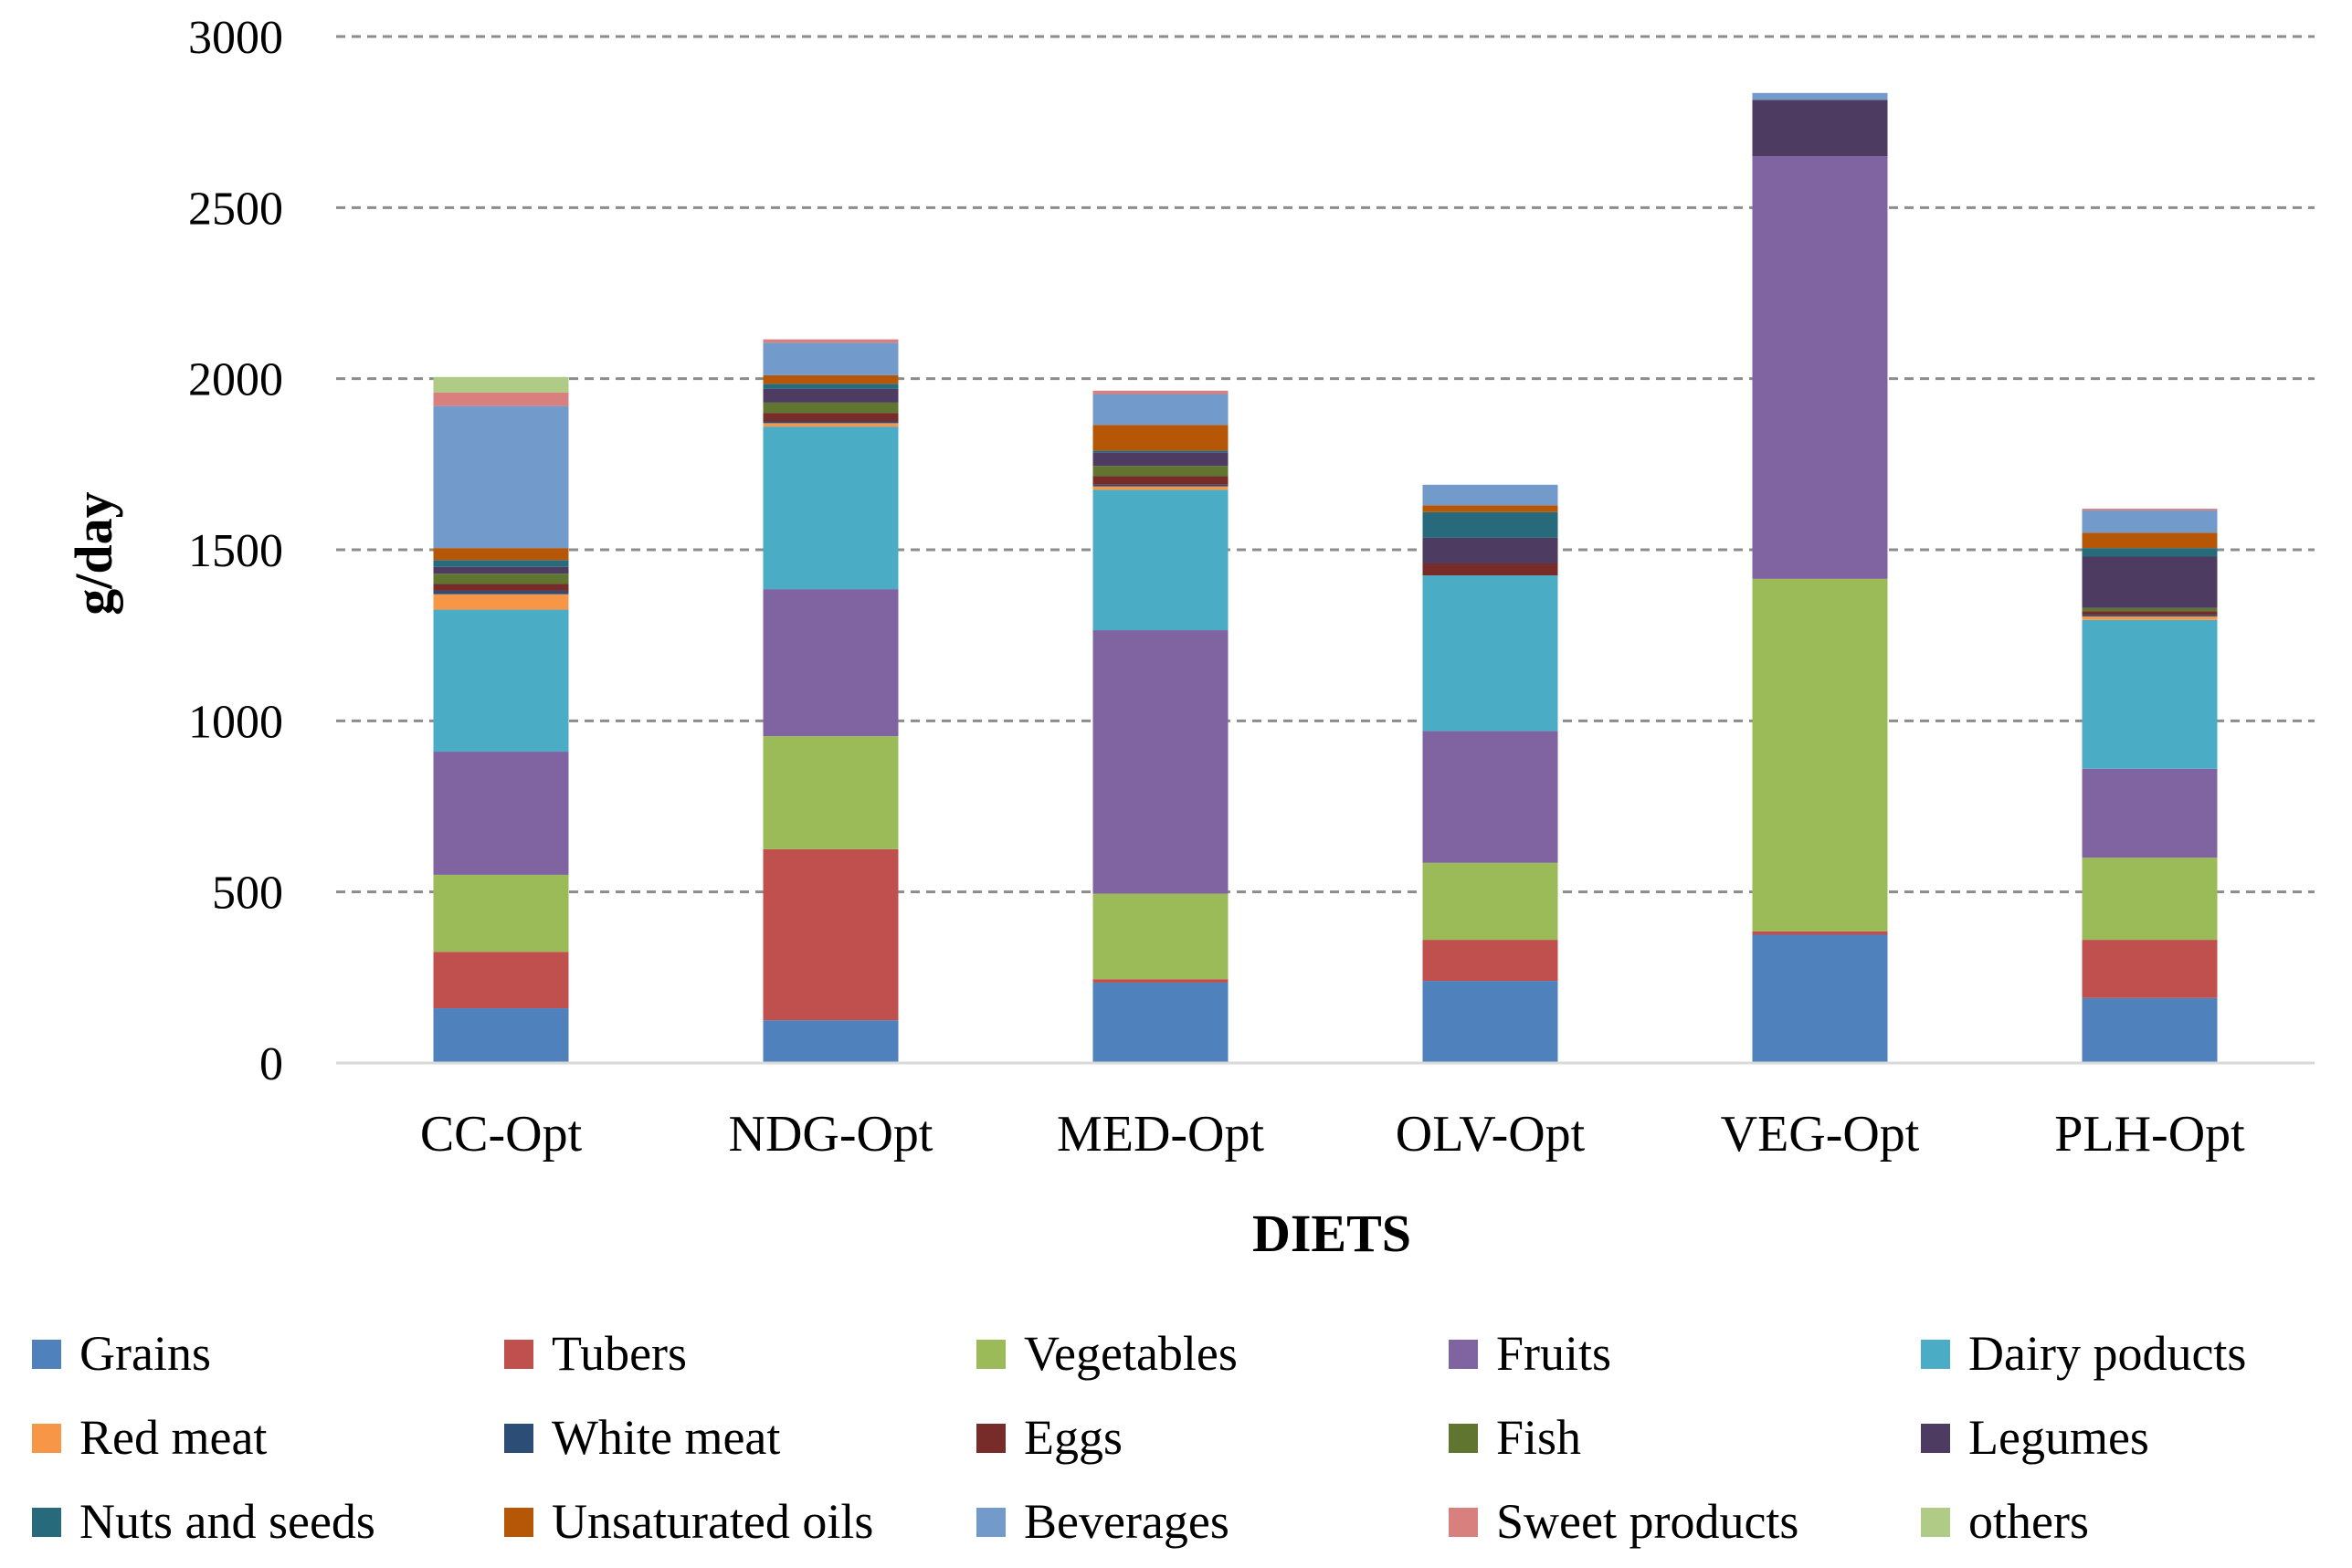 This screenshot has height=1568, width=2352. What do you see at coordinates (235, 380) in the screenshot?
I see `y-tick-label: 2000` at bounding box center [235, 380].